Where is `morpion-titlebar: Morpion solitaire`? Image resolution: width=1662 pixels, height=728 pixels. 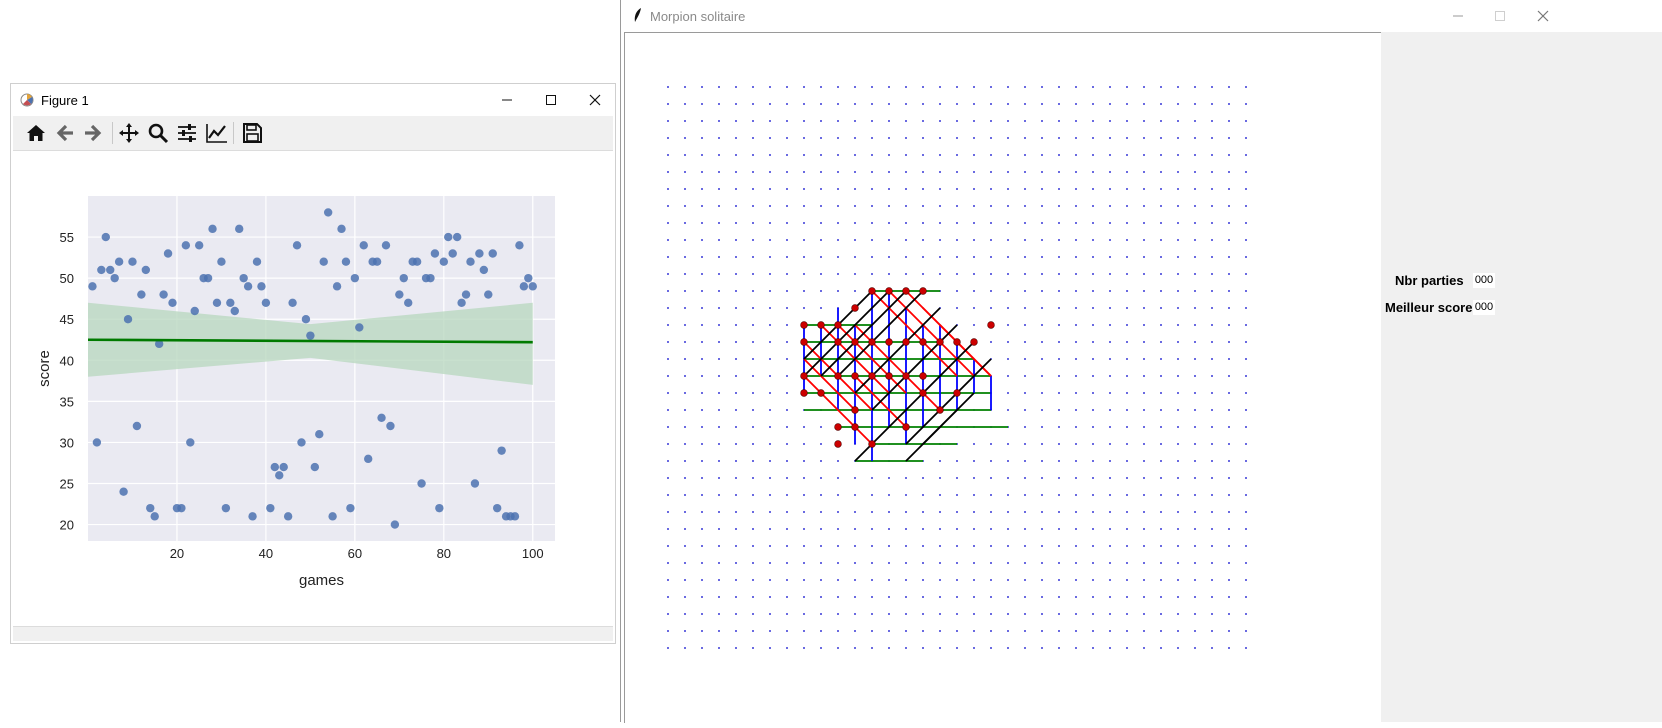 morpion-titlebar: Morpion solitaire is located at coordinates (1141, 16).